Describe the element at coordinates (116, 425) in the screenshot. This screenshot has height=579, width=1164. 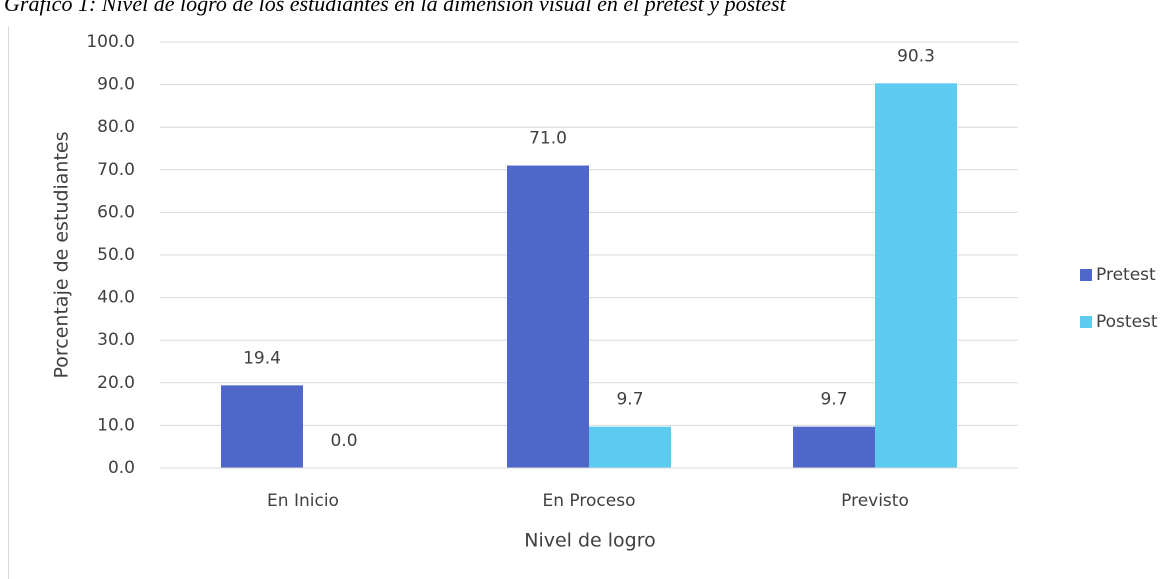
I see `y-tick-label: 10.0` at that location.